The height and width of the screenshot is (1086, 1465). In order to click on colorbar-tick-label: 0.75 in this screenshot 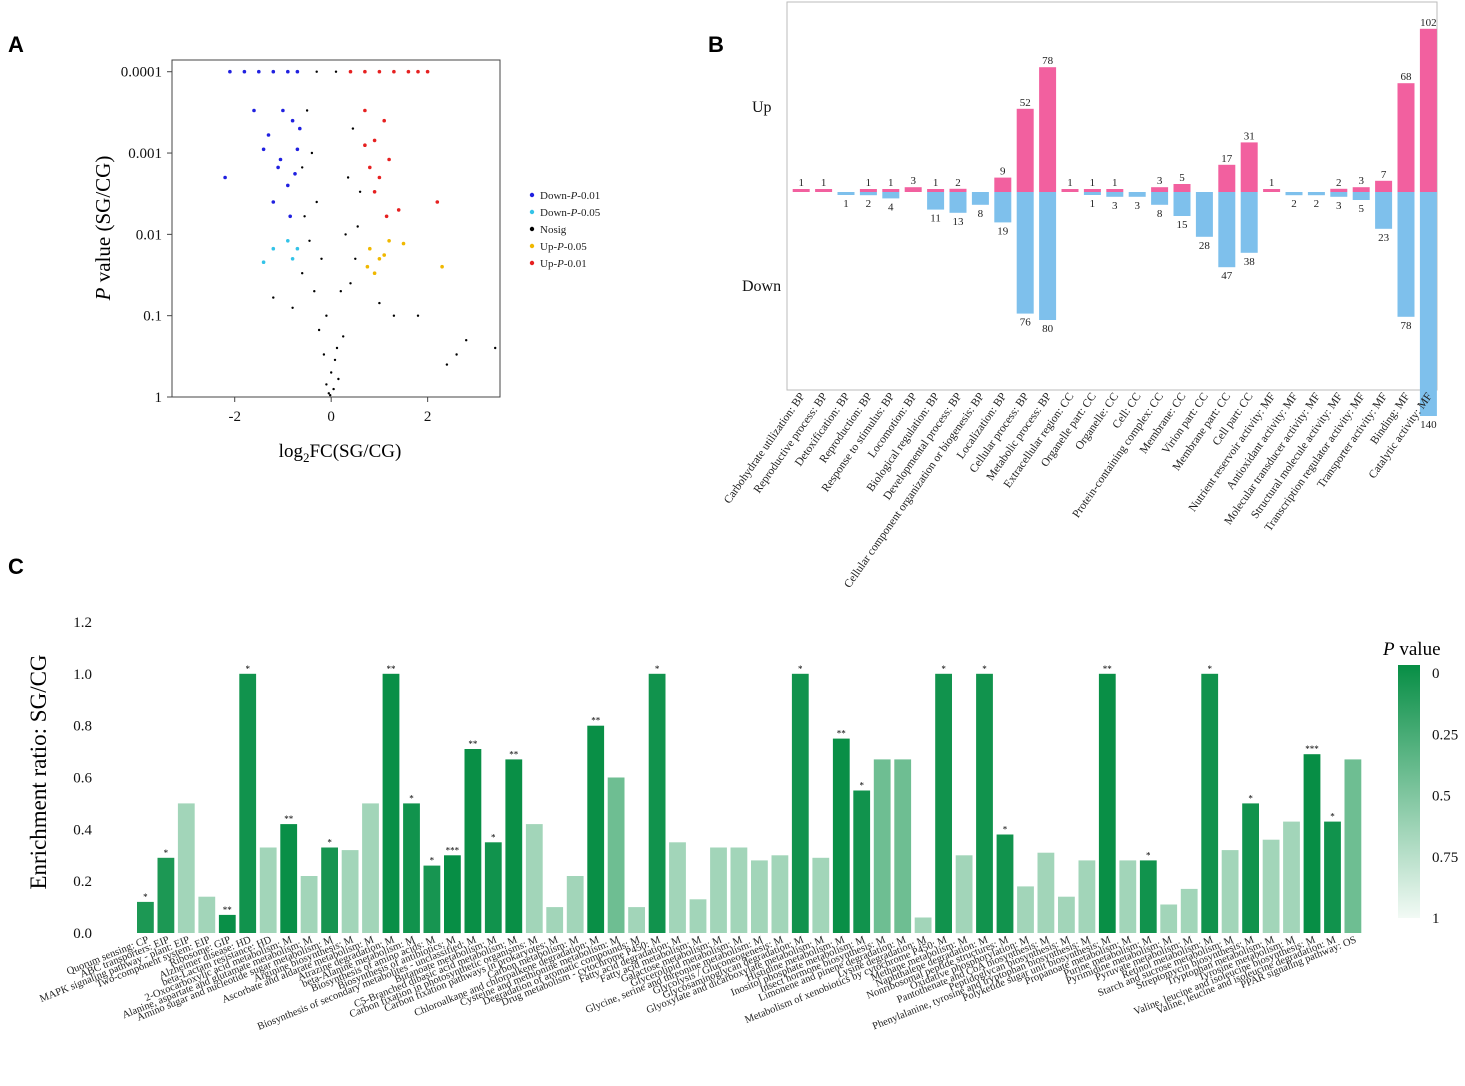, I will do `click(1445, 858)`.